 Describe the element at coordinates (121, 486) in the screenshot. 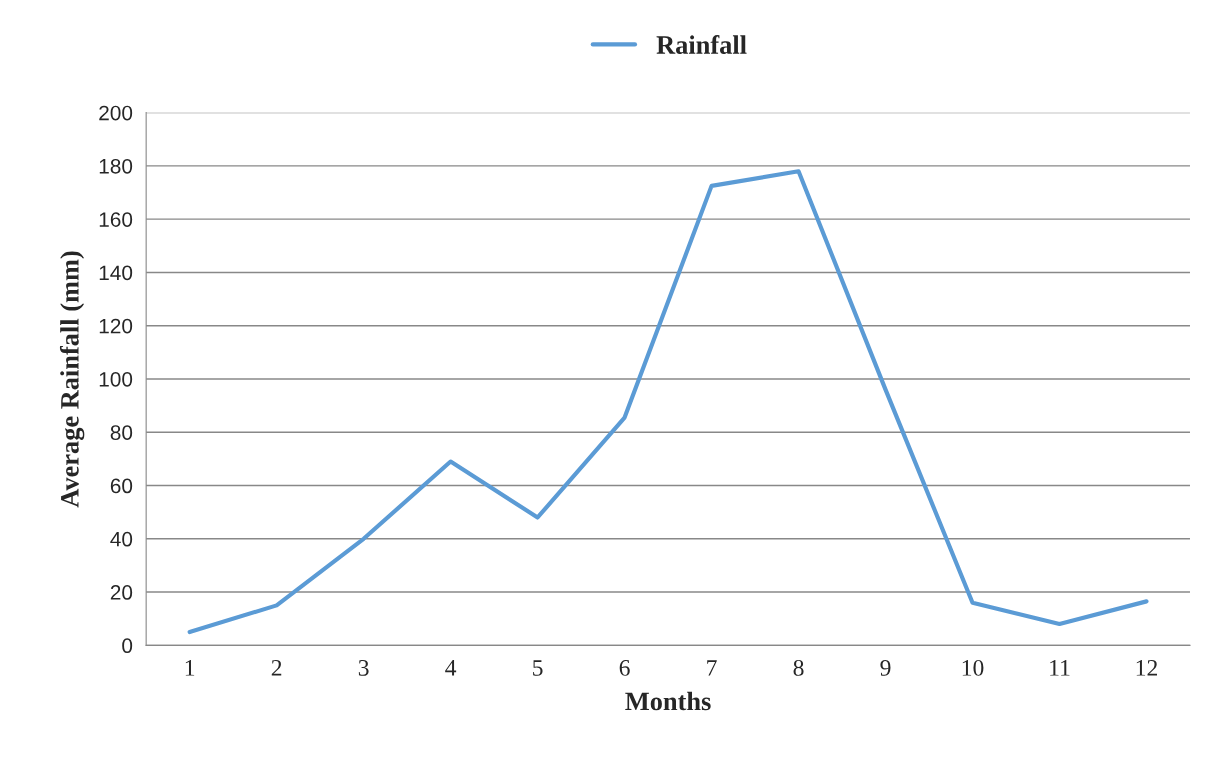

I see `y-tick-label: 60` at that location.